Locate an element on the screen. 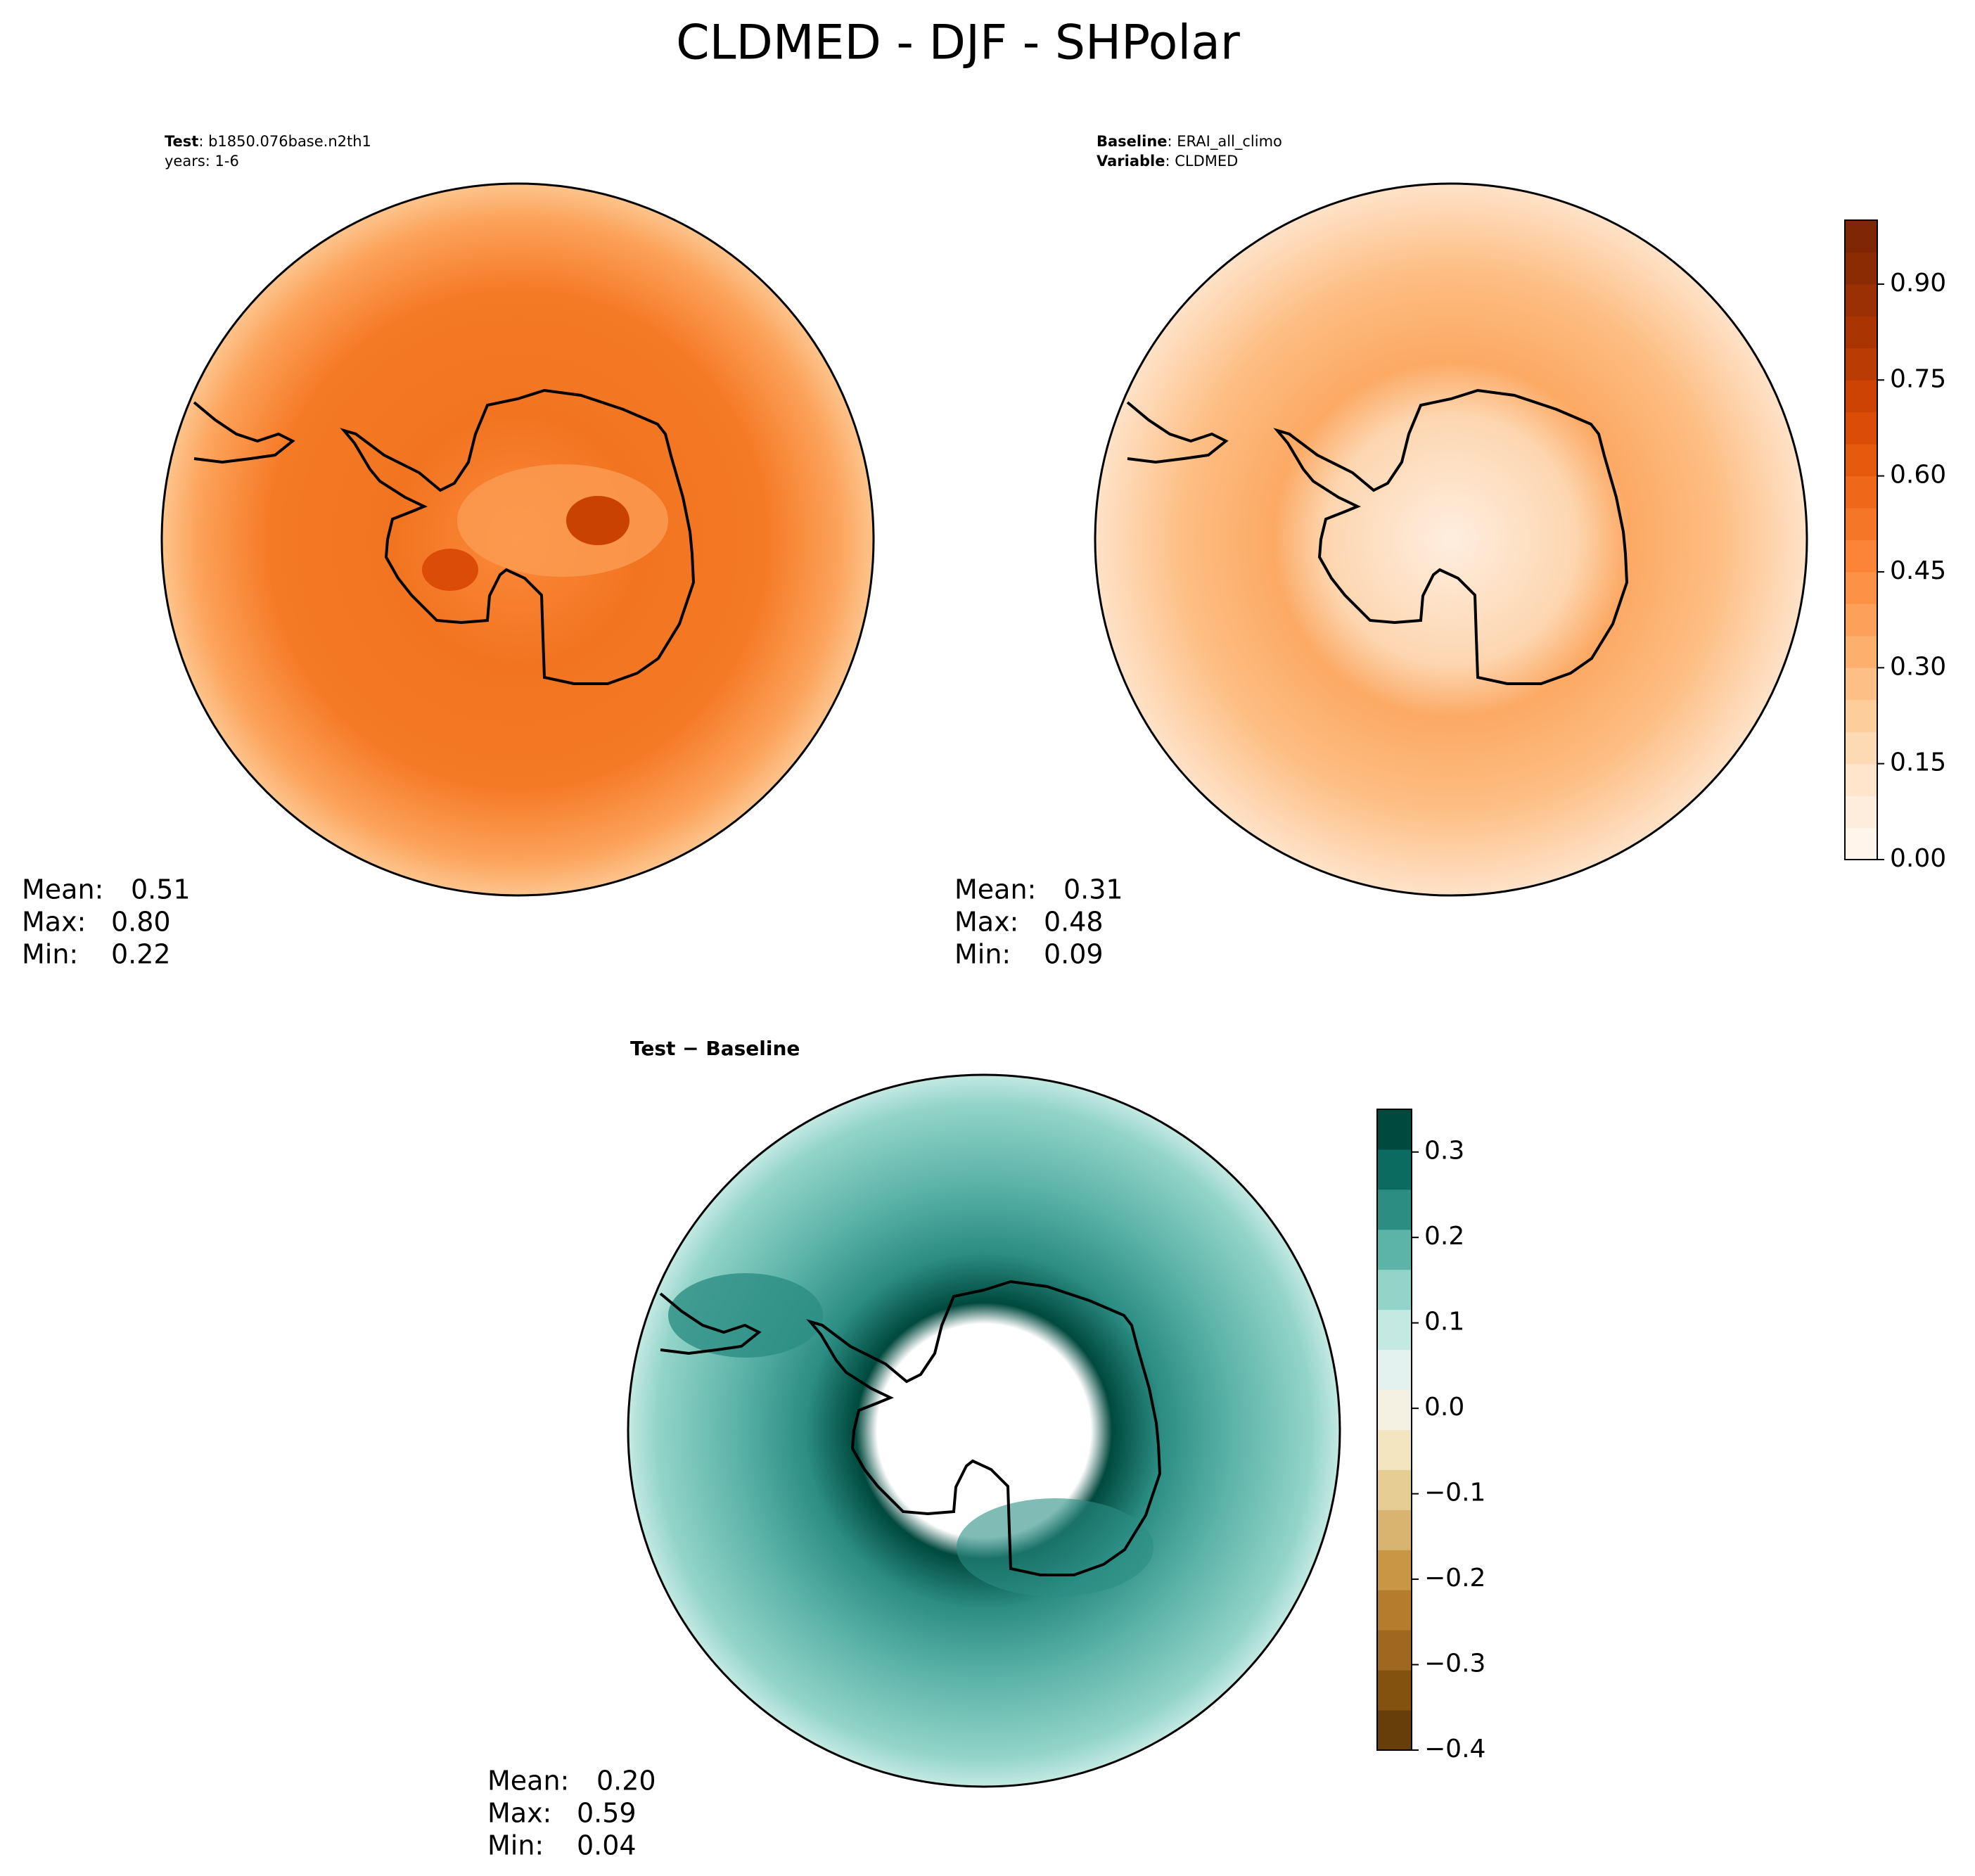  colorbar-tick-label: 0.0 is located at coordinates (1444, 1407).